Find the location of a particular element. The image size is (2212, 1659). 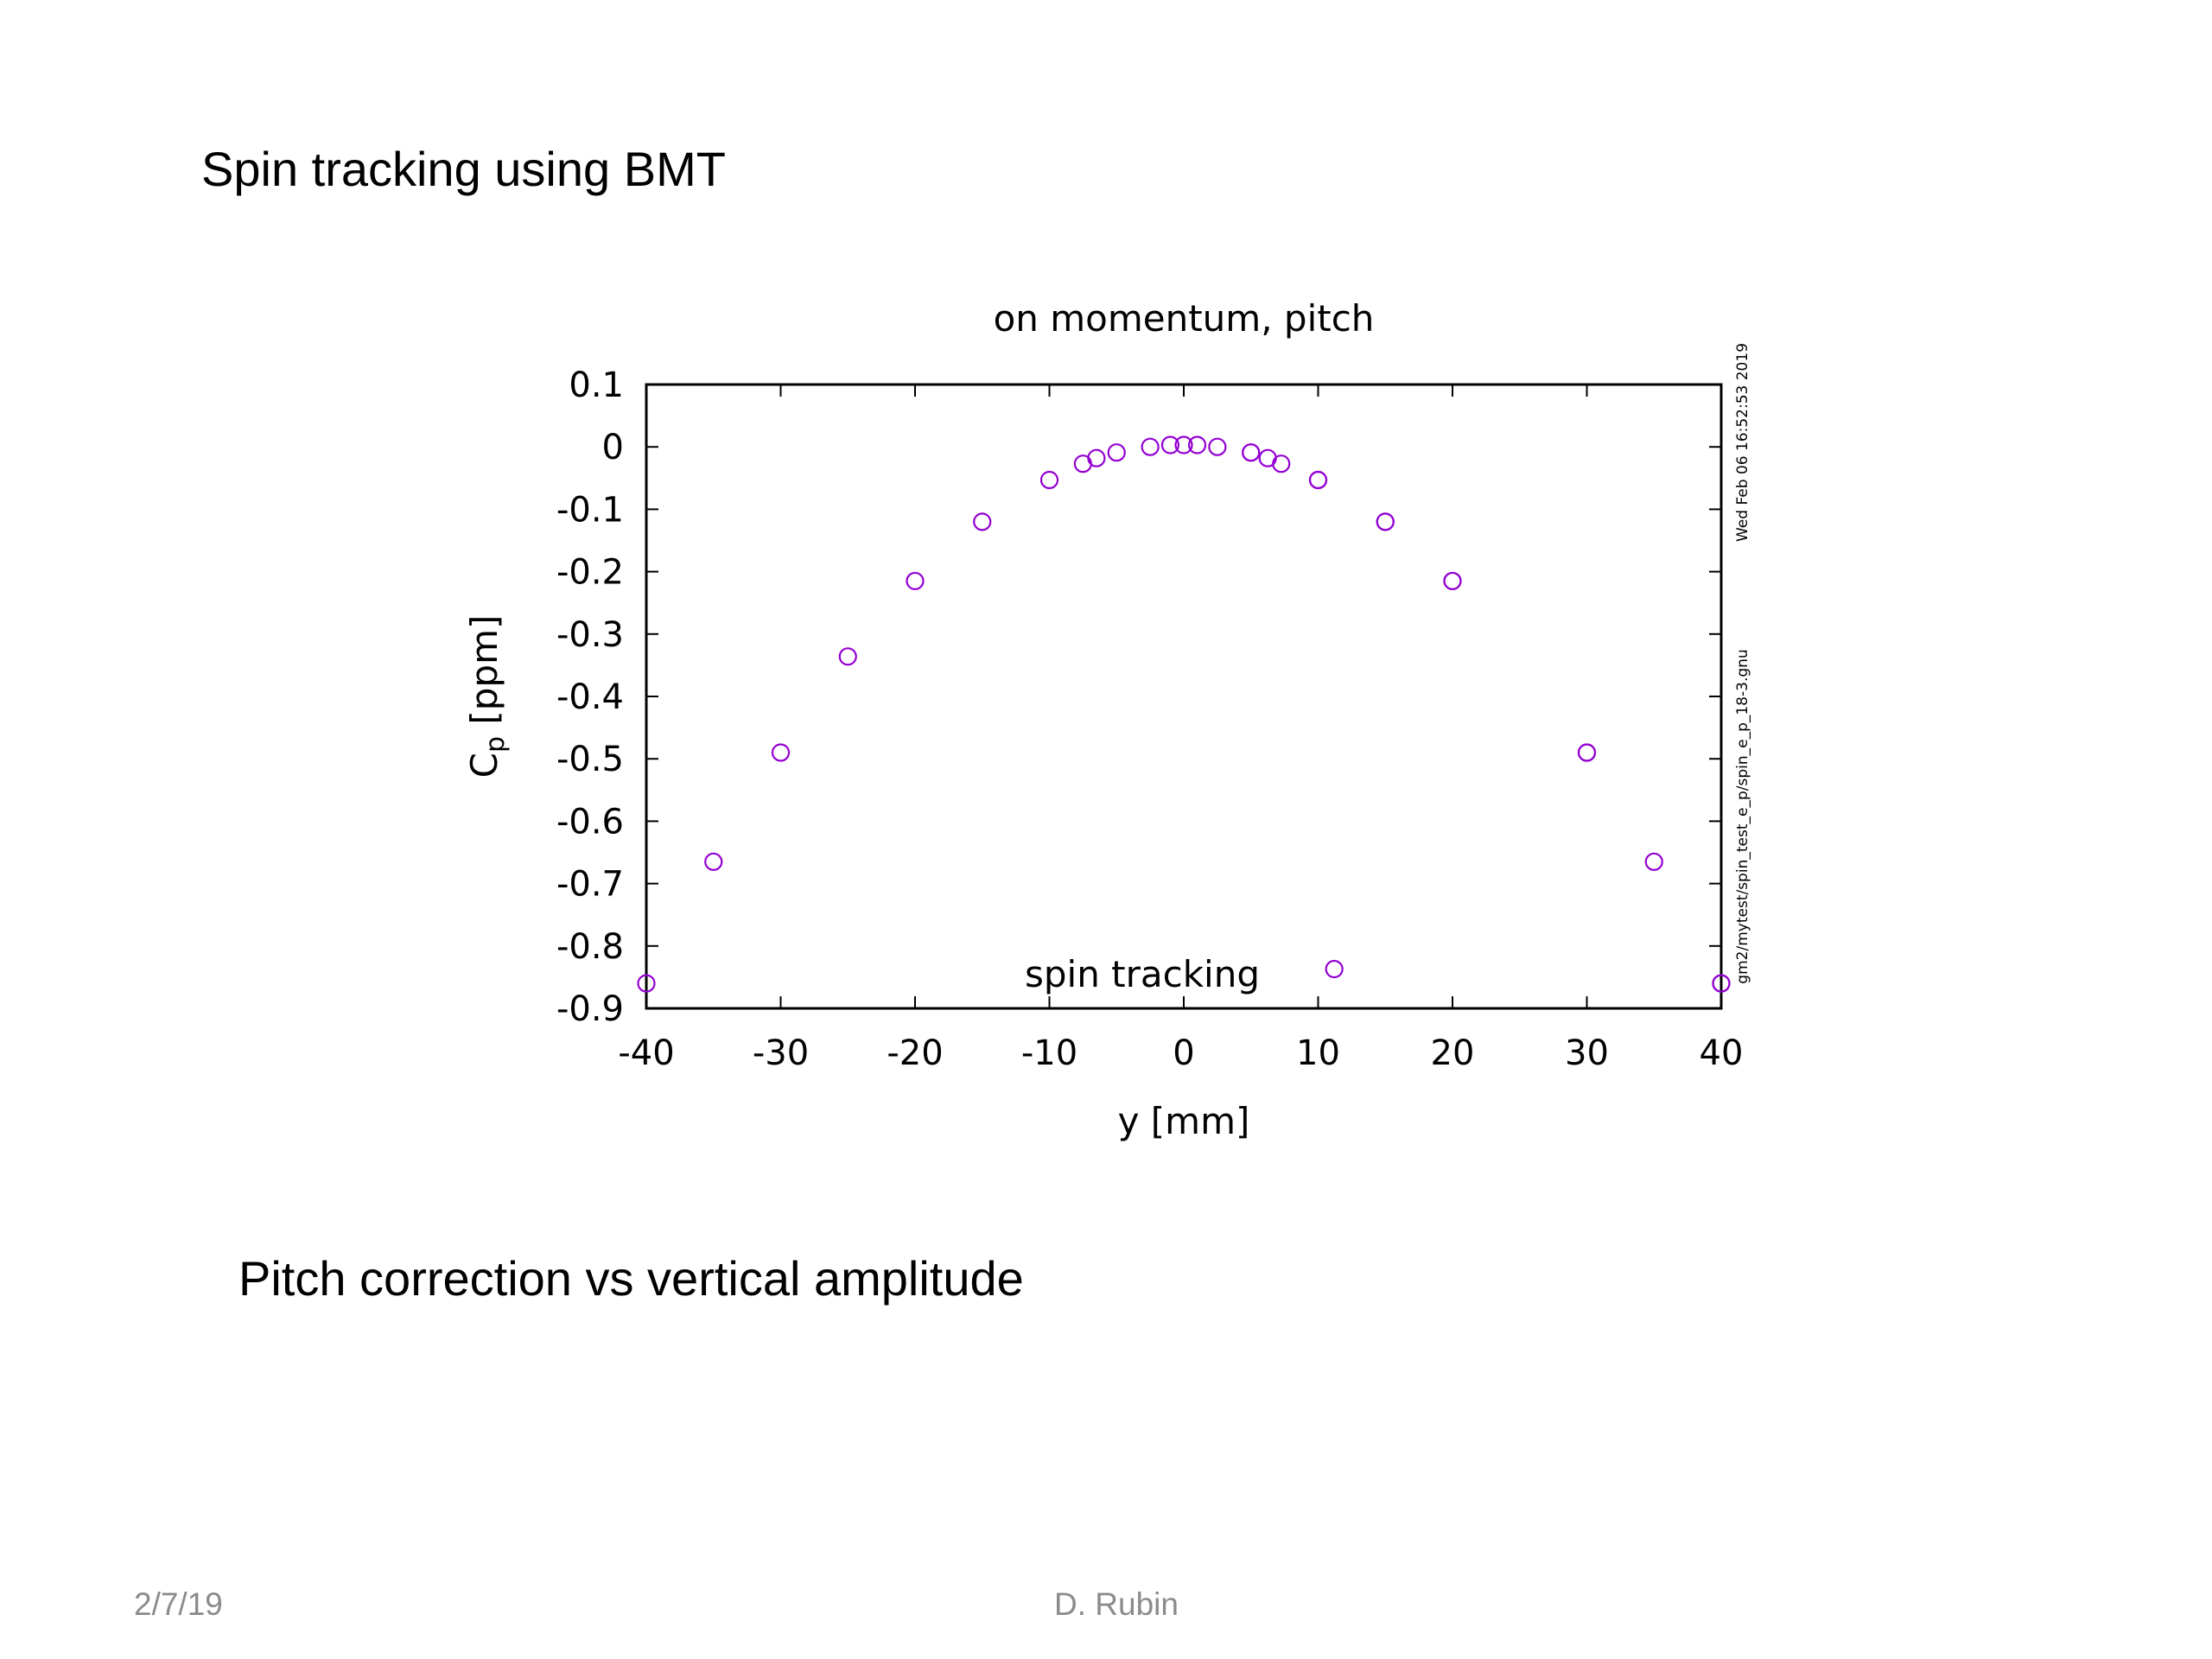

y-tick-label: -0.3 is located at coordinates (590, 635).